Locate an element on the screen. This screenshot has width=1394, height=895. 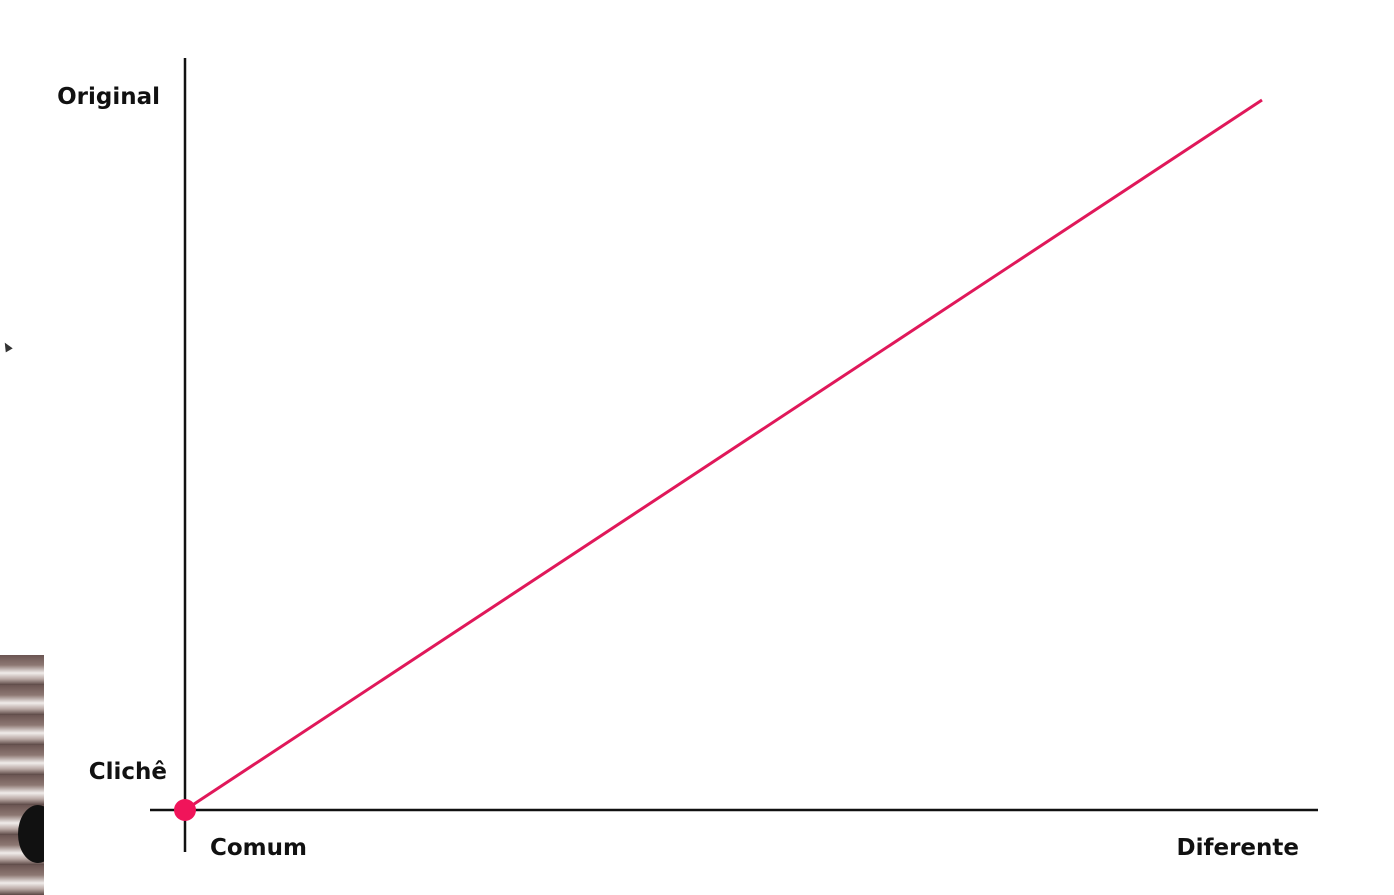
y-tick-label-bottom: Clichê is located at coordinates (128, 772).